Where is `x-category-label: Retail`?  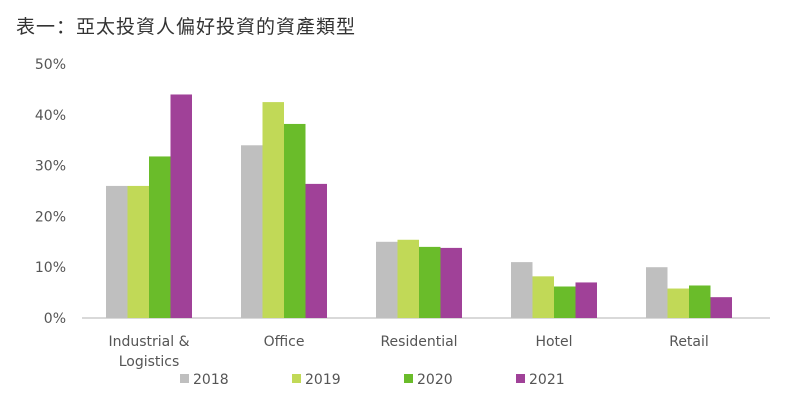 x-category-label: Retail is located at coordinates (689, 342).